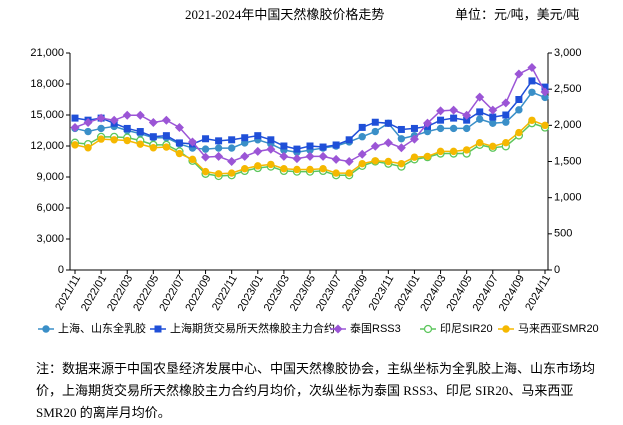 This screenshot has height=425, width=623. I want to click on y2-tick-label: 3,000, so click(568, 53).